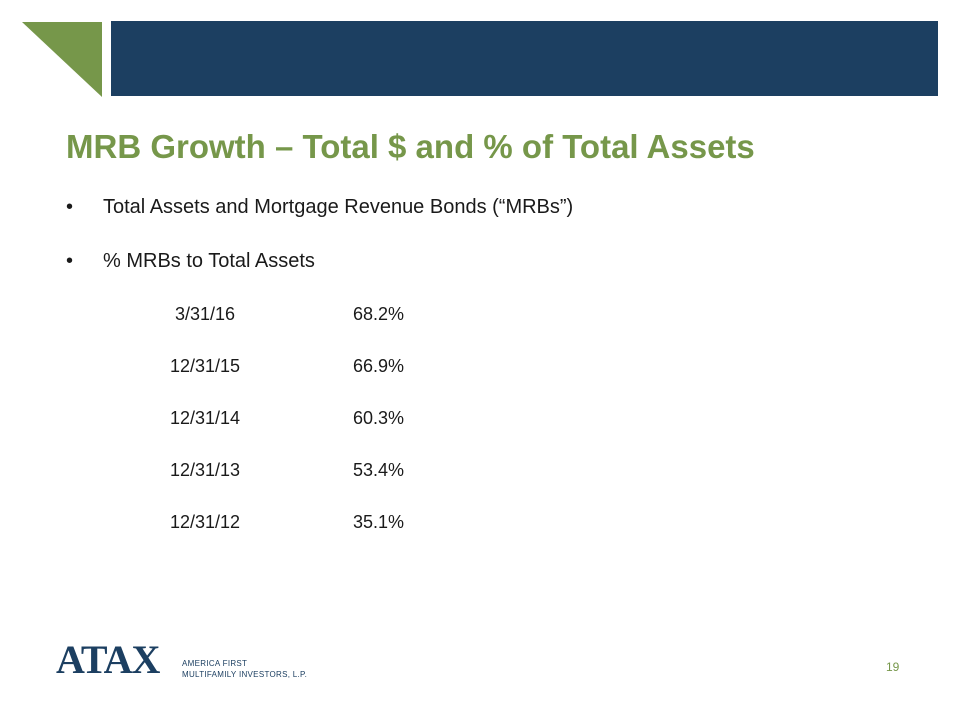 Image resolution: width=960 pixels, height=720 pixels. I want to click on period-date: 3/31/16, so click(205, 314).